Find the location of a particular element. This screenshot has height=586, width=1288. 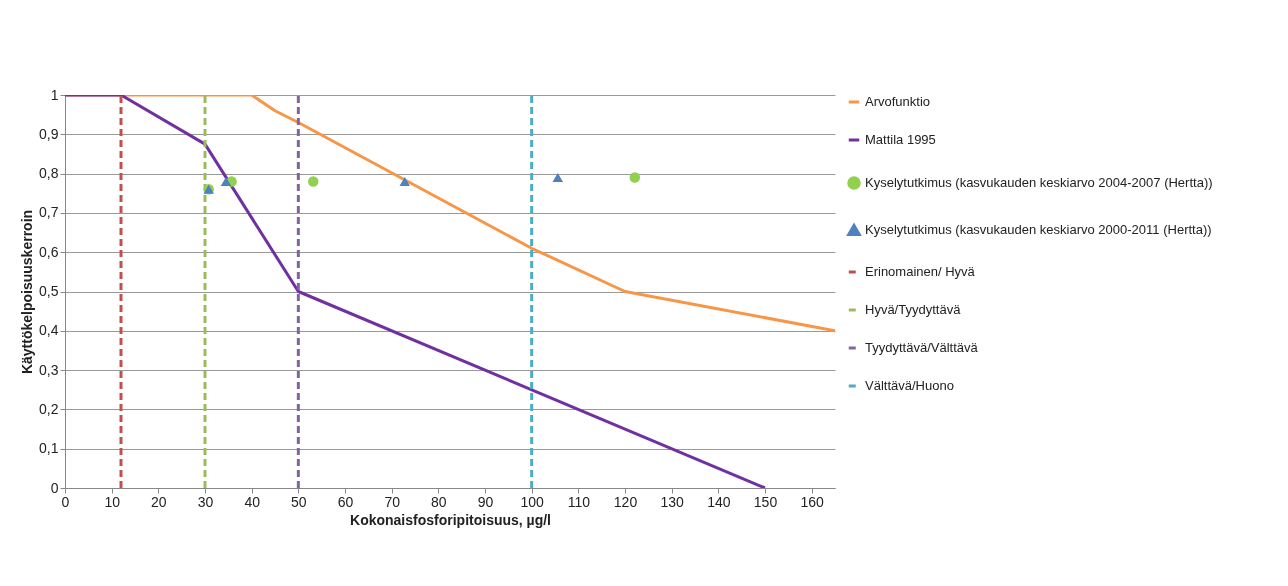

legend-label: Mattila 1995 is located at coordinates (900, 139).